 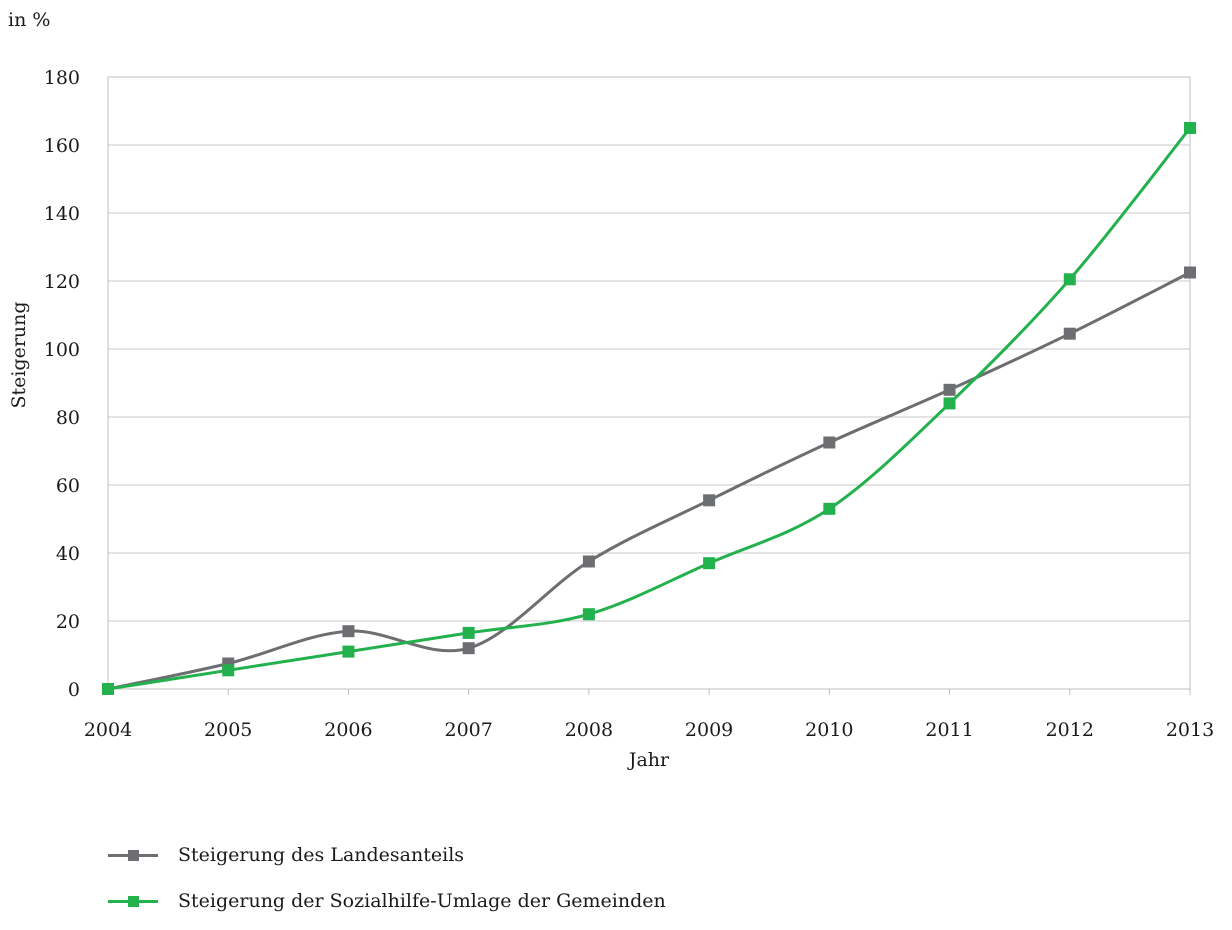 I want to click on data-point-2-2006, so click(x=348, y=652).